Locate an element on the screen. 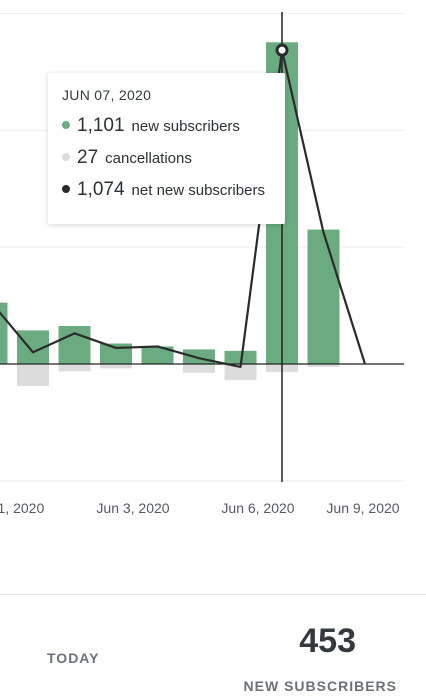  x-tick-label: Jun 3, 2020 is located at coordinates (132, 508).